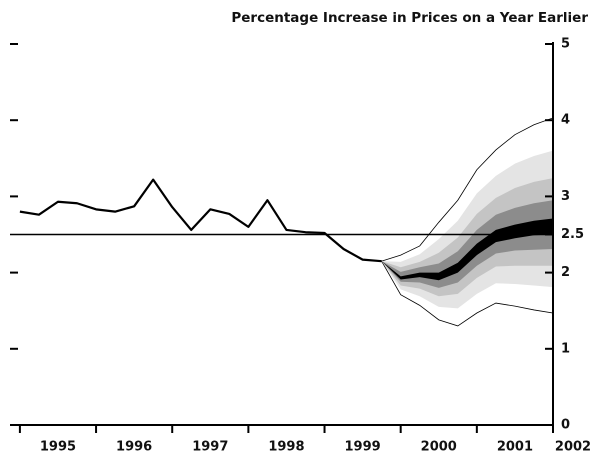  I want to click on y-tick-label: 2.5, so click(572, 234).